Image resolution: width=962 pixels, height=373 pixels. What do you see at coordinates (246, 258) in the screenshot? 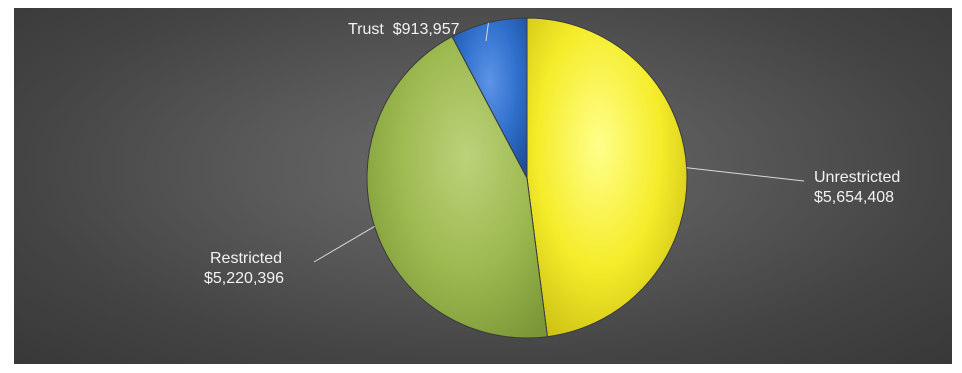
I see `label-restricted-name: Restricted` at bounding box center [246, 258].